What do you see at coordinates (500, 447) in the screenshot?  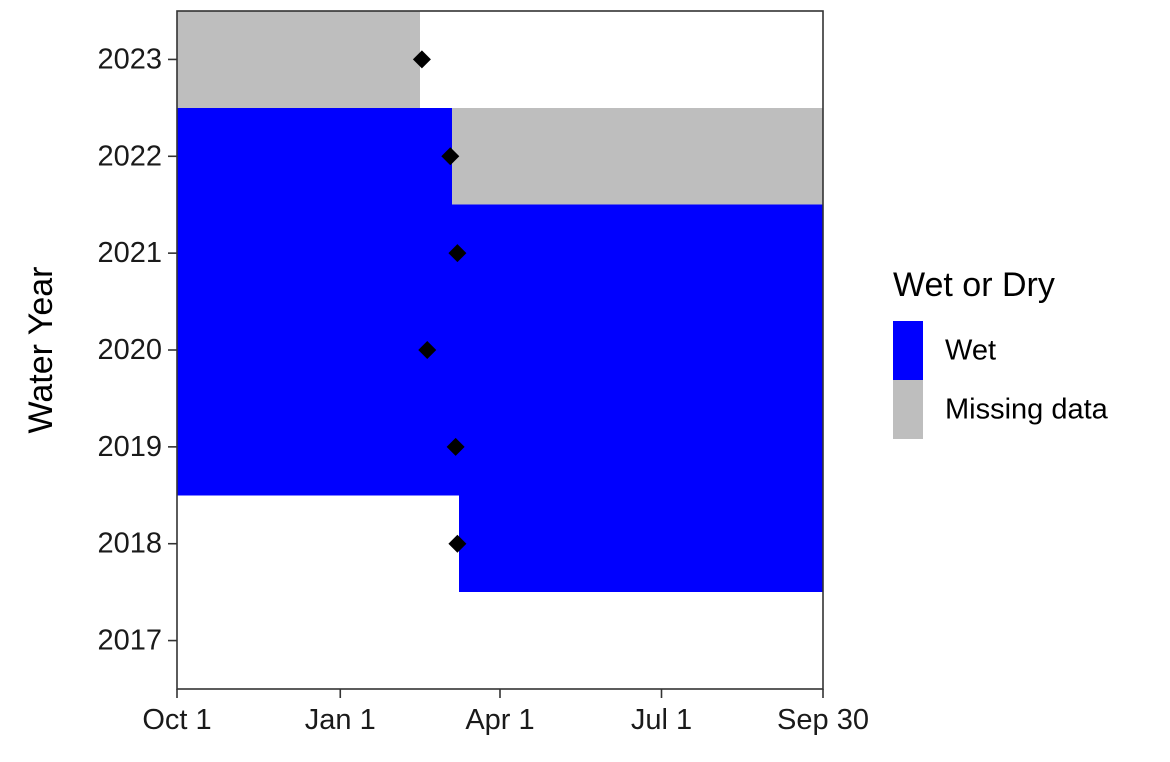 I see `segment-wet-2019` at bounding box center [500, 447].